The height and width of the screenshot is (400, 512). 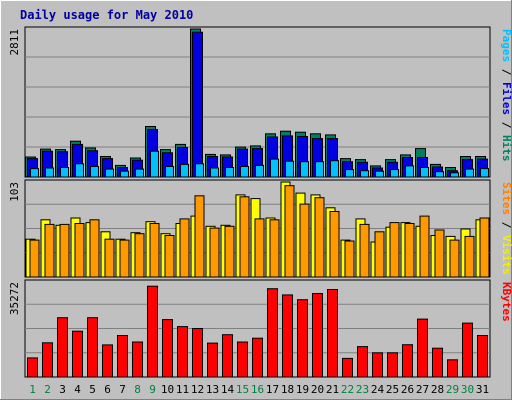 What do you see at coordinates (302, 389) in the screenshot?
I see `day-label-19: 19` at bounding box center [302, 389].